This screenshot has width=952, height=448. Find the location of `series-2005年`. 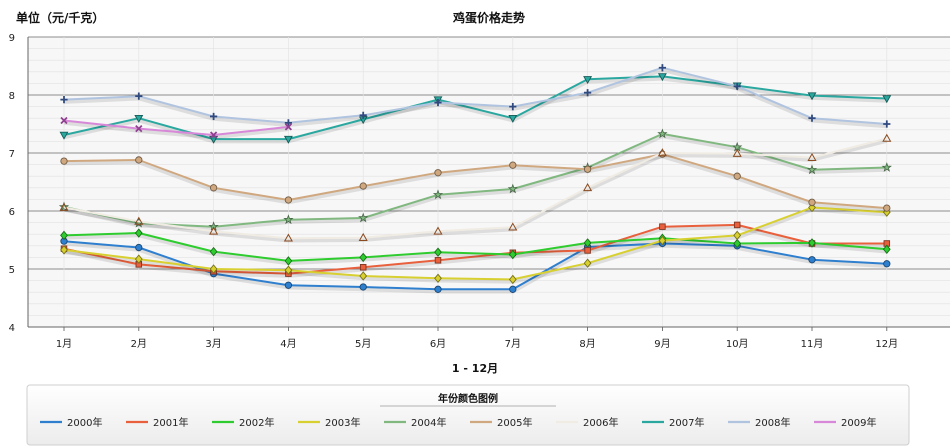

series-2005年 is located at coordinates (475, 181).